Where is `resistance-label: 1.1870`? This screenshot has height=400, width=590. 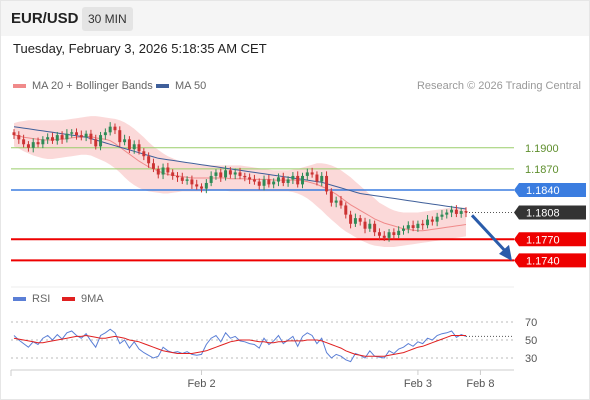 resistance-label: 1.1870 is located at coordinates (542, 170).